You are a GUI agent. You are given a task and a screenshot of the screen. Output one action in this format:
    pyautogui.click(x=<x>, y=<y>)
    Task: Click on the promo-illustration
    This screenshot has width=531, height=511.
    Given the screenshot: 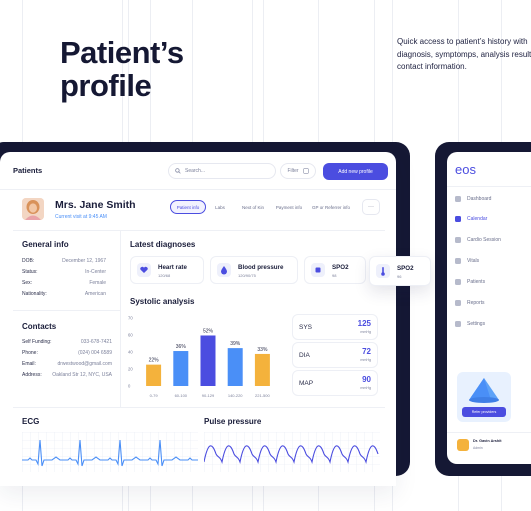 What is the action you would take?
    pyautogui.click(x=484, y=390)
    